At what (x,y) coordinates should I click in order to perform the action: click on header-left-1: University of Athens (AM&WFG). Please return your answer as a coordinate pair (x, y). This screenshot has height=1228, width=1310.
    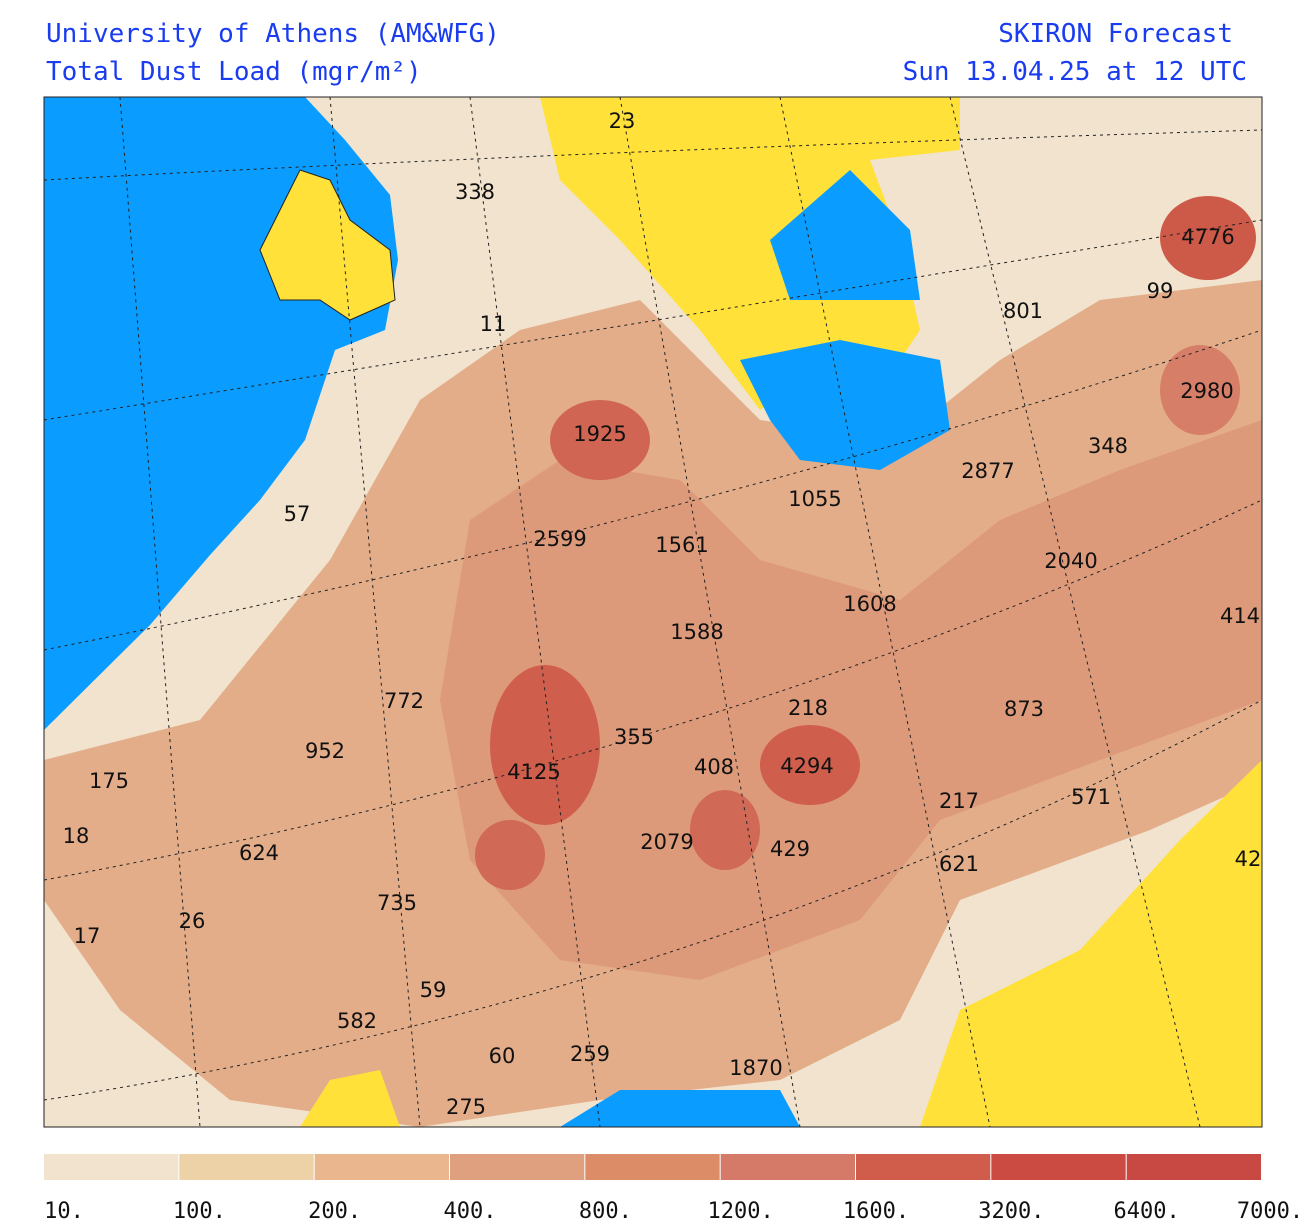
    Looking at the image, I should click on (273, 34).